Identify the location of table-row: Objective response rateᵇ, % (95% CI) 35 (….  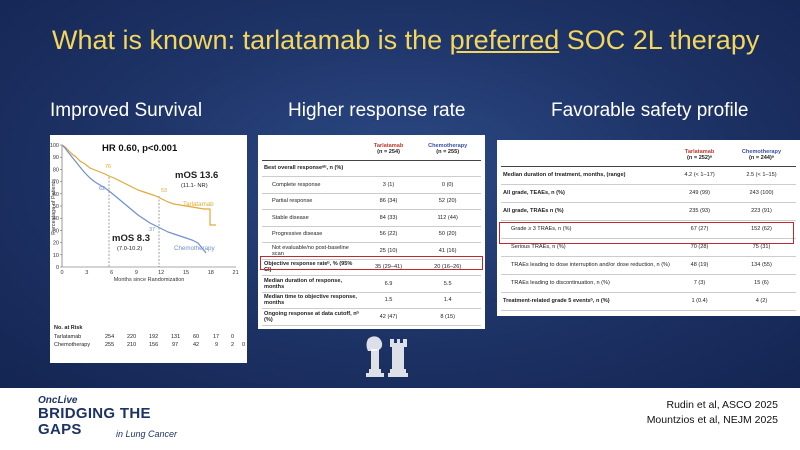
(371, 267).